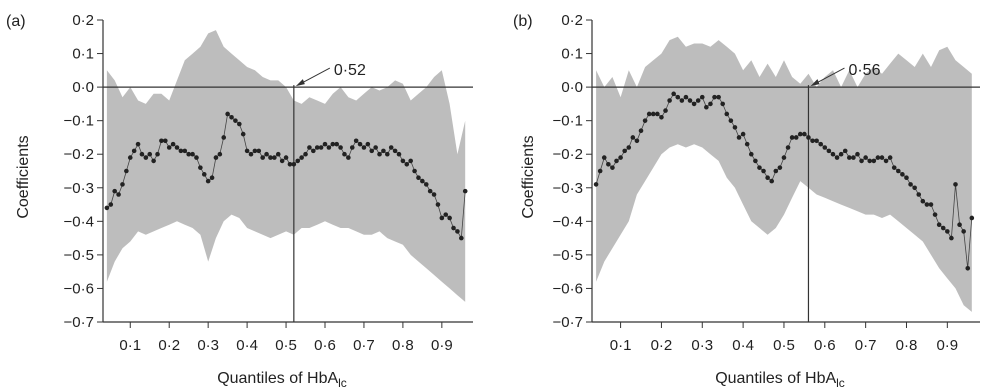 The width and height of the screenshot is (986, 391). Describe the element at coordinates (325, 345) in the screenshot. I see `x-tick-label: 0·6` at that location.